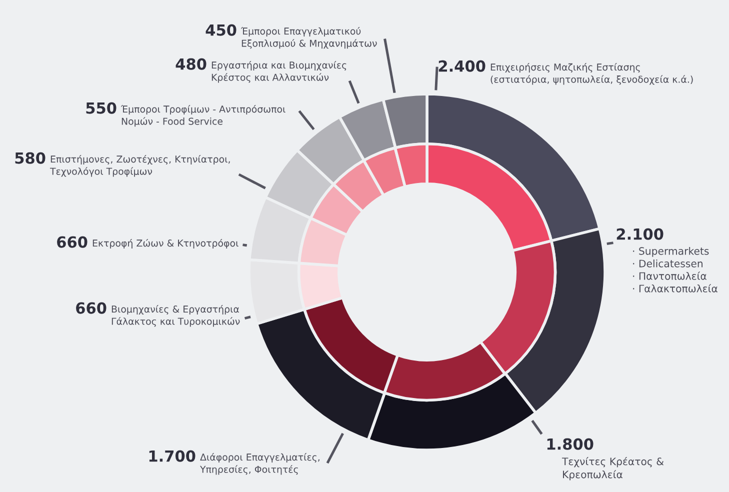 The width and height of the screenshot is (729, 492). I want to click on data-label: 2.100, so click(640, 234).